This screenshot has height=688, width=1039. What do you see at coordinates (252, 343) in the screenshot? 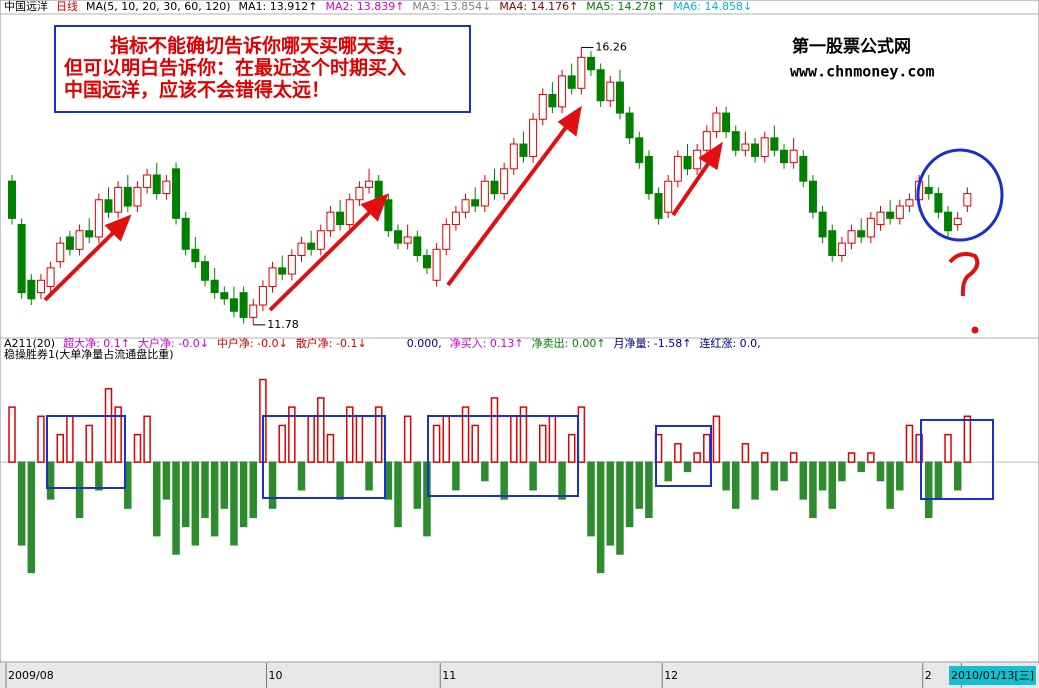
I see `header-item: 中户净: -0.0↓` at bounding box center [252, 343].